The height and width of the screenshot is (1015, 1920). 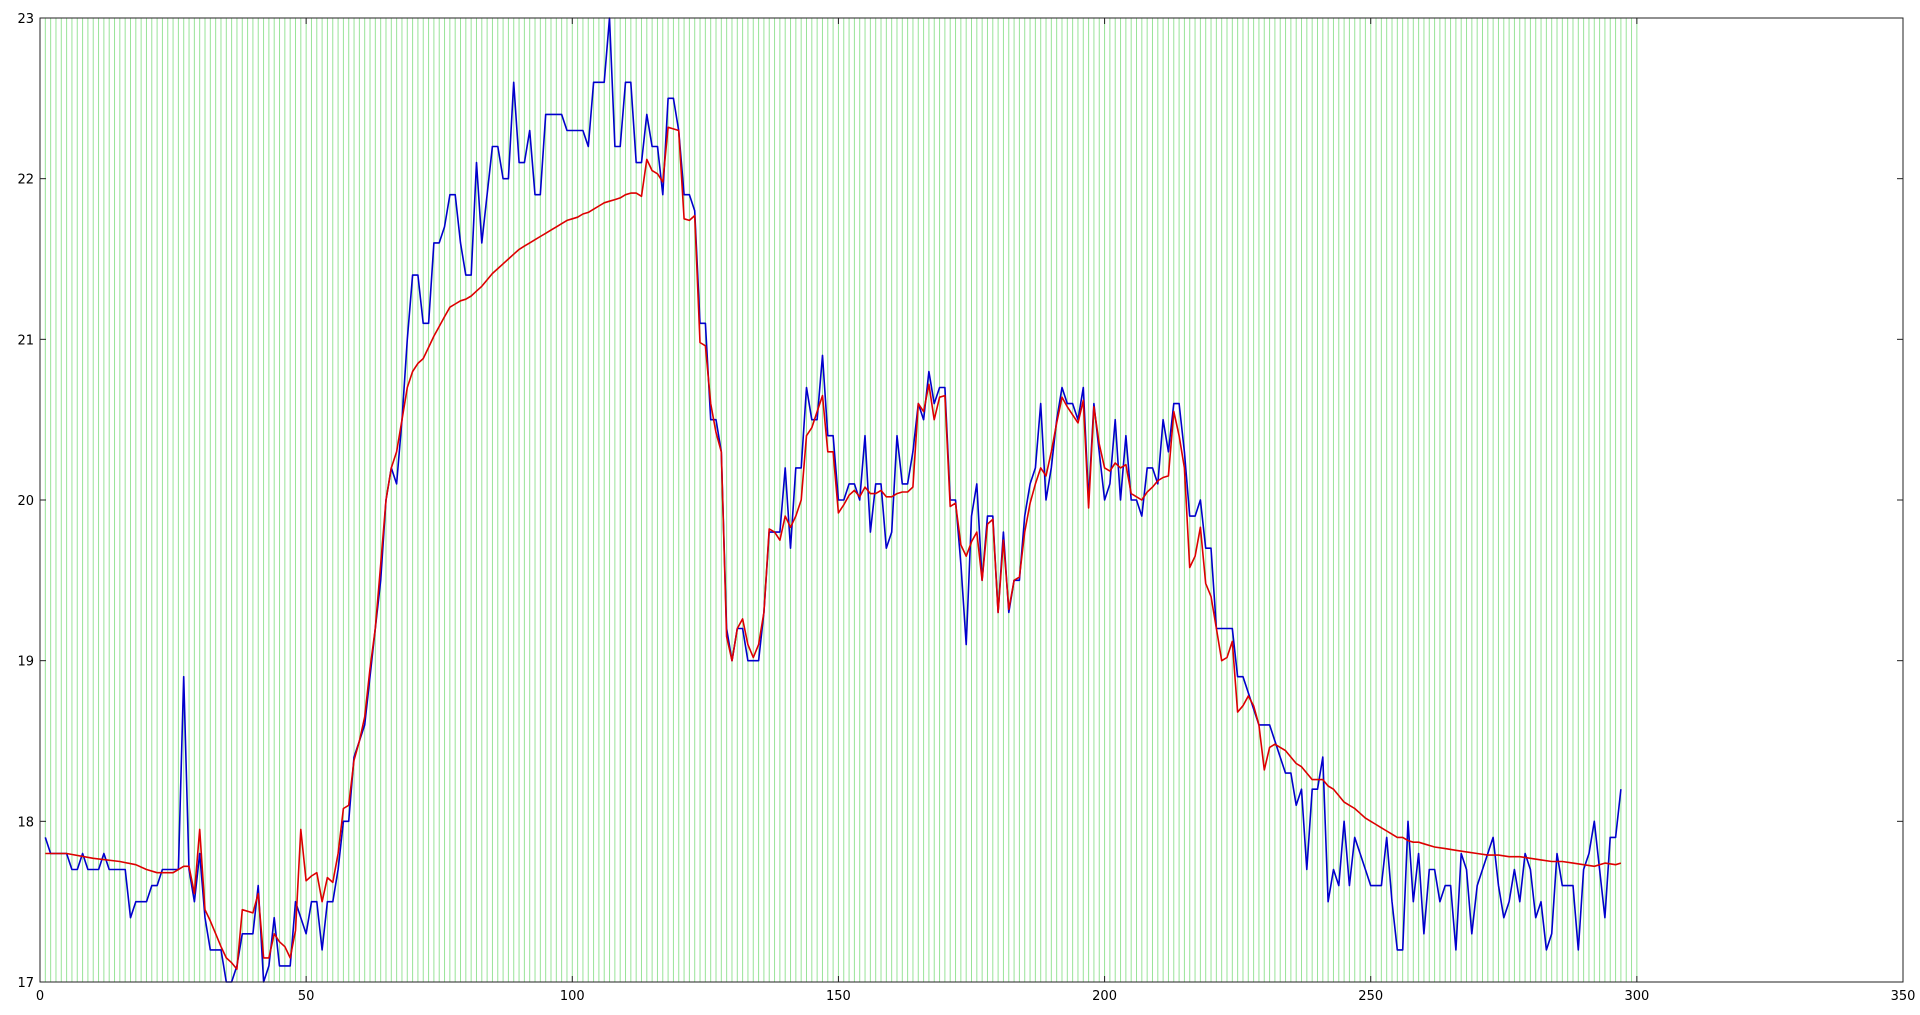 I want to click on x-tick-label: 100, so click(x=572, y=996).